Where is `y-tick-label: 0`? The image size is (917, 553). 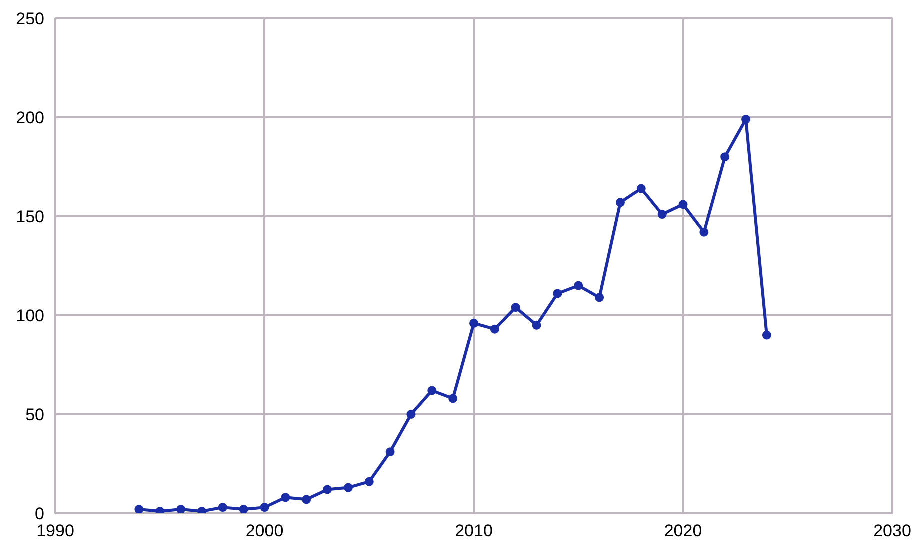 y-tick-label: 0 is located at coordinates (40, 514).